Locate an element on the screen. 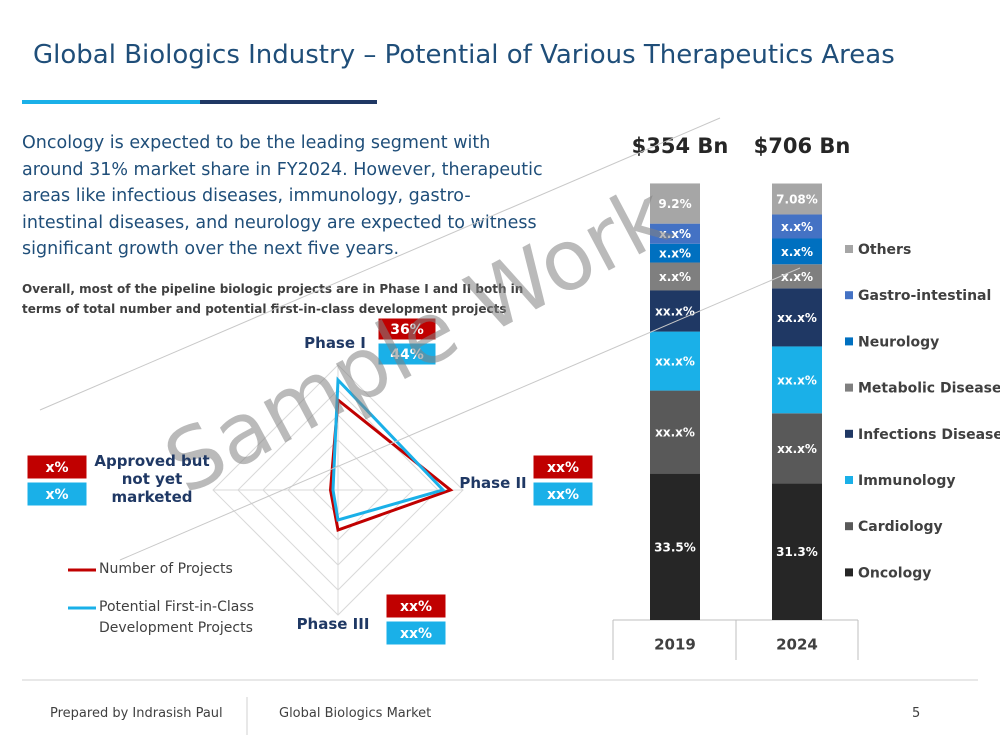  legend-label: Others is located at coordinates (884, 250).